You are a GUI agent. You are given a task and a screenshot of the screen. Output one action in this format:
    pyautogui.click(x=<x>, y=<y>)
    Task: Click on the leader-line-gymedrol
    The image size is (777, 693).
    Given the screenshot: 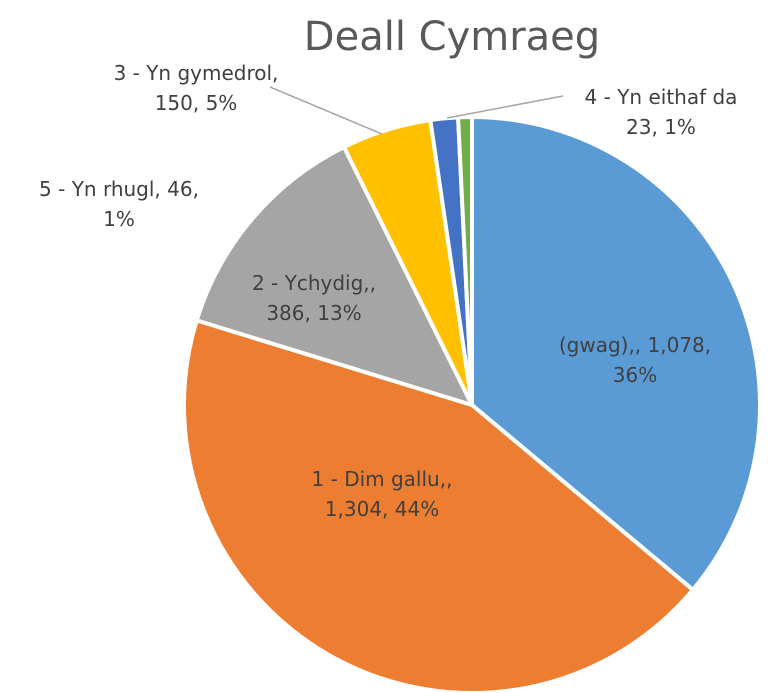 What is the action you would take?
    pyautogui.click(x=326, y=110)
    